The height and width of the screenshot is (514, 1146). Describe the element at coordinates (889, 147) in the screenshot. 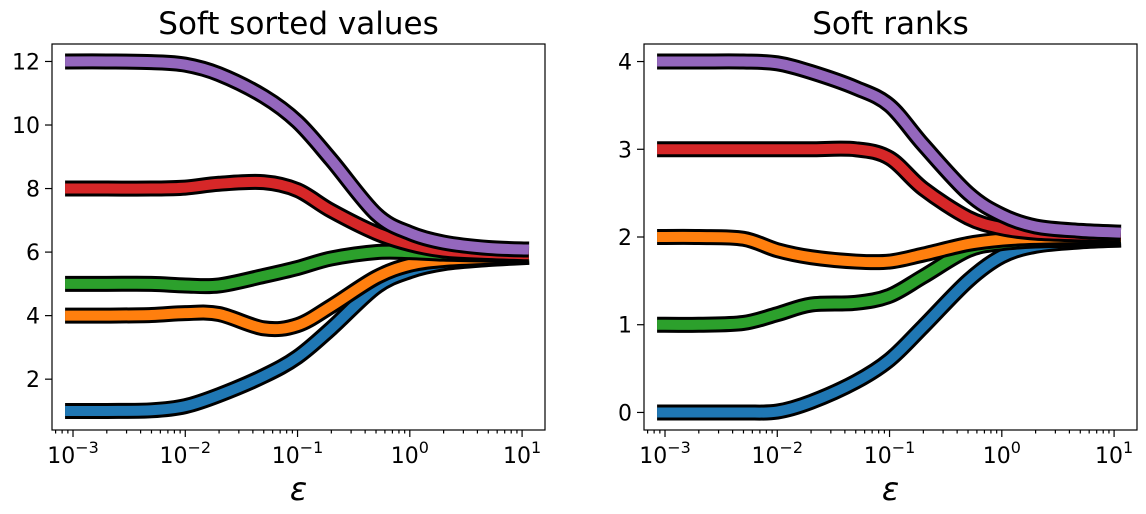

I see `series-line-purple` at that location.